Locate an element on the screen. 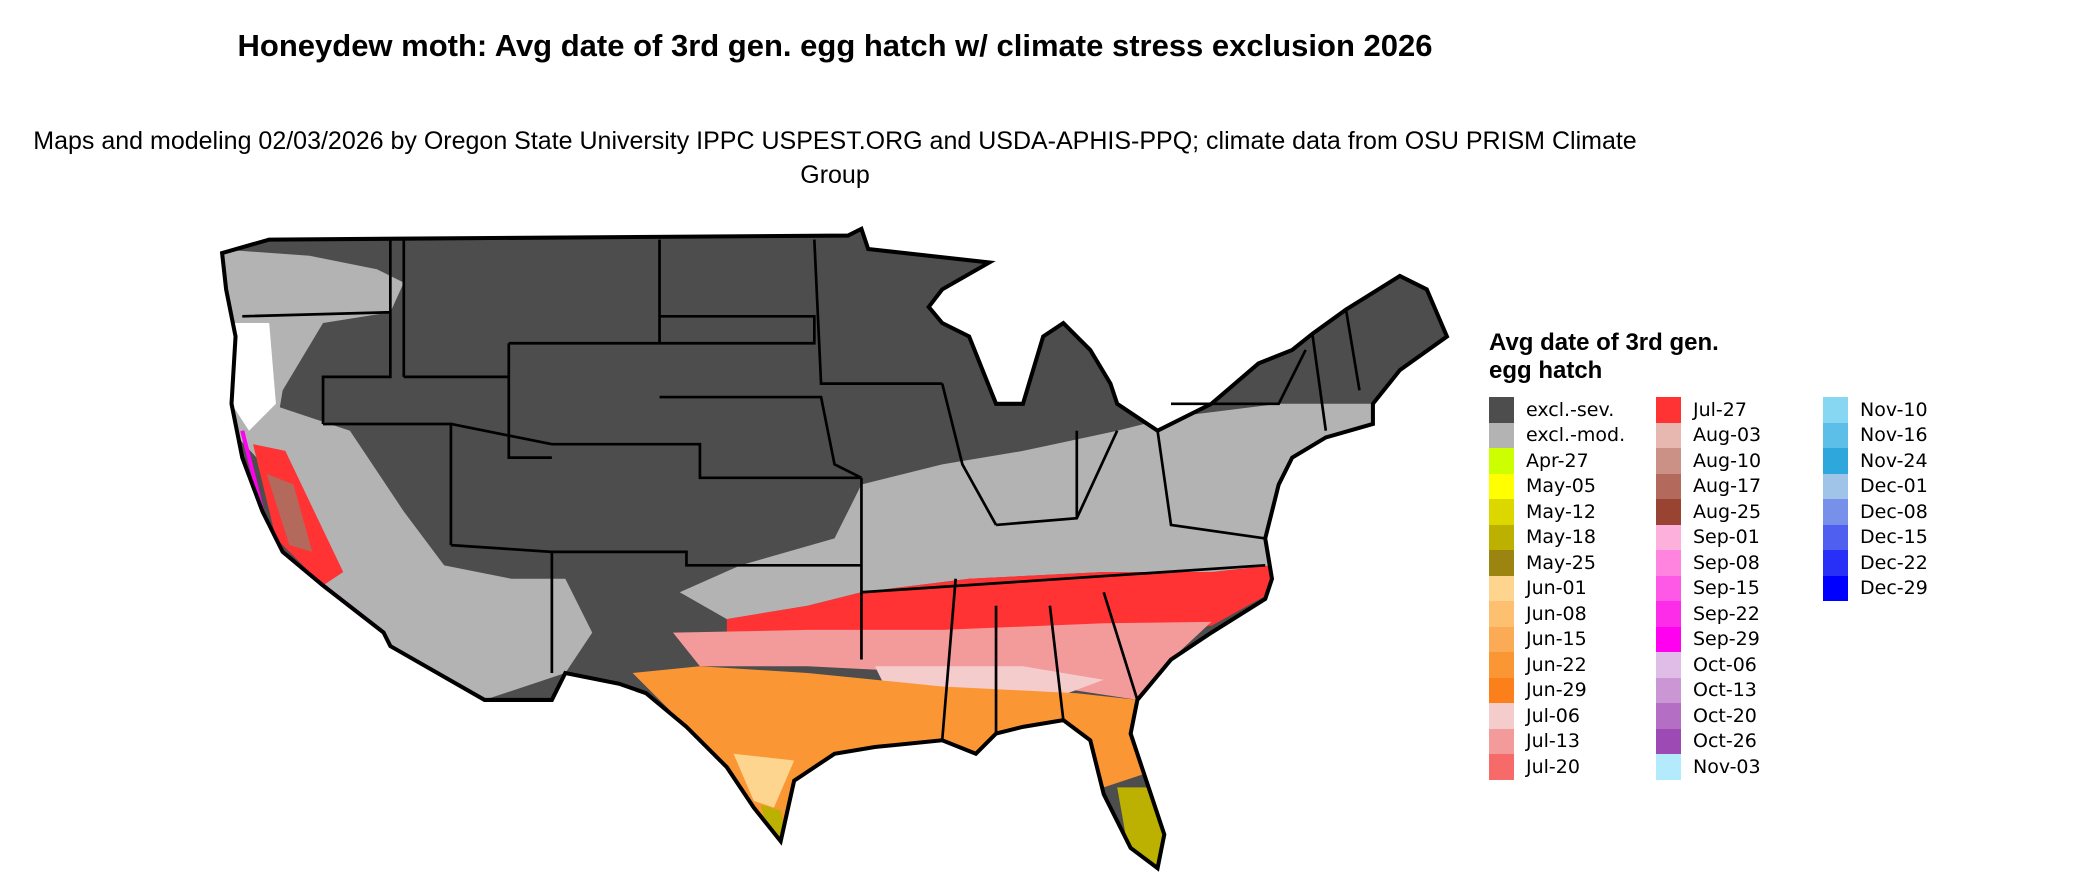  legend-label: Jul-13 is located at coordinates (1553, 741).